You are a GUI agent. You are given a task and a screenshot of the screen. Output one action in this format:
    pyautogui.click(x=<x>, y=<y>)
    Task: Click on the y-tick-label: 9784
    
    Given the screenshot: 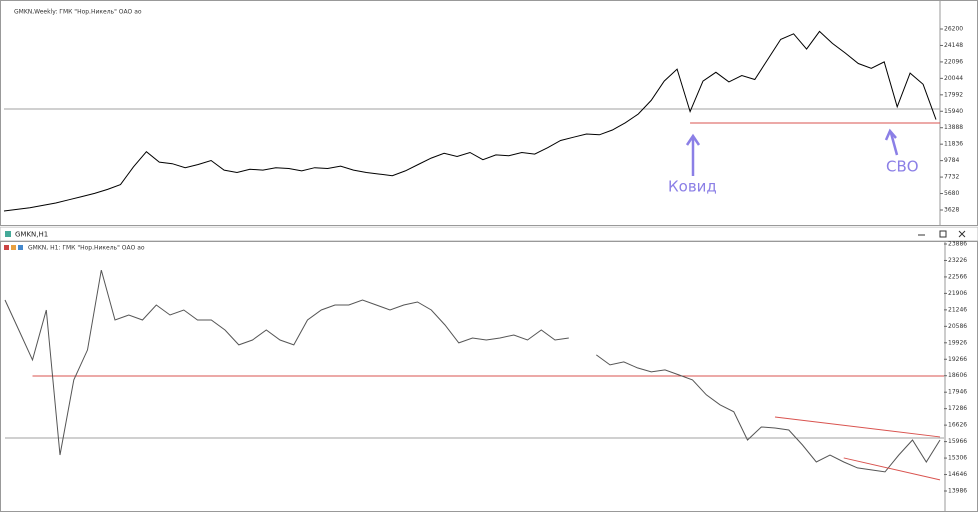 What is the action you would take?
    pyautogui.click(x=951, y=160)
    